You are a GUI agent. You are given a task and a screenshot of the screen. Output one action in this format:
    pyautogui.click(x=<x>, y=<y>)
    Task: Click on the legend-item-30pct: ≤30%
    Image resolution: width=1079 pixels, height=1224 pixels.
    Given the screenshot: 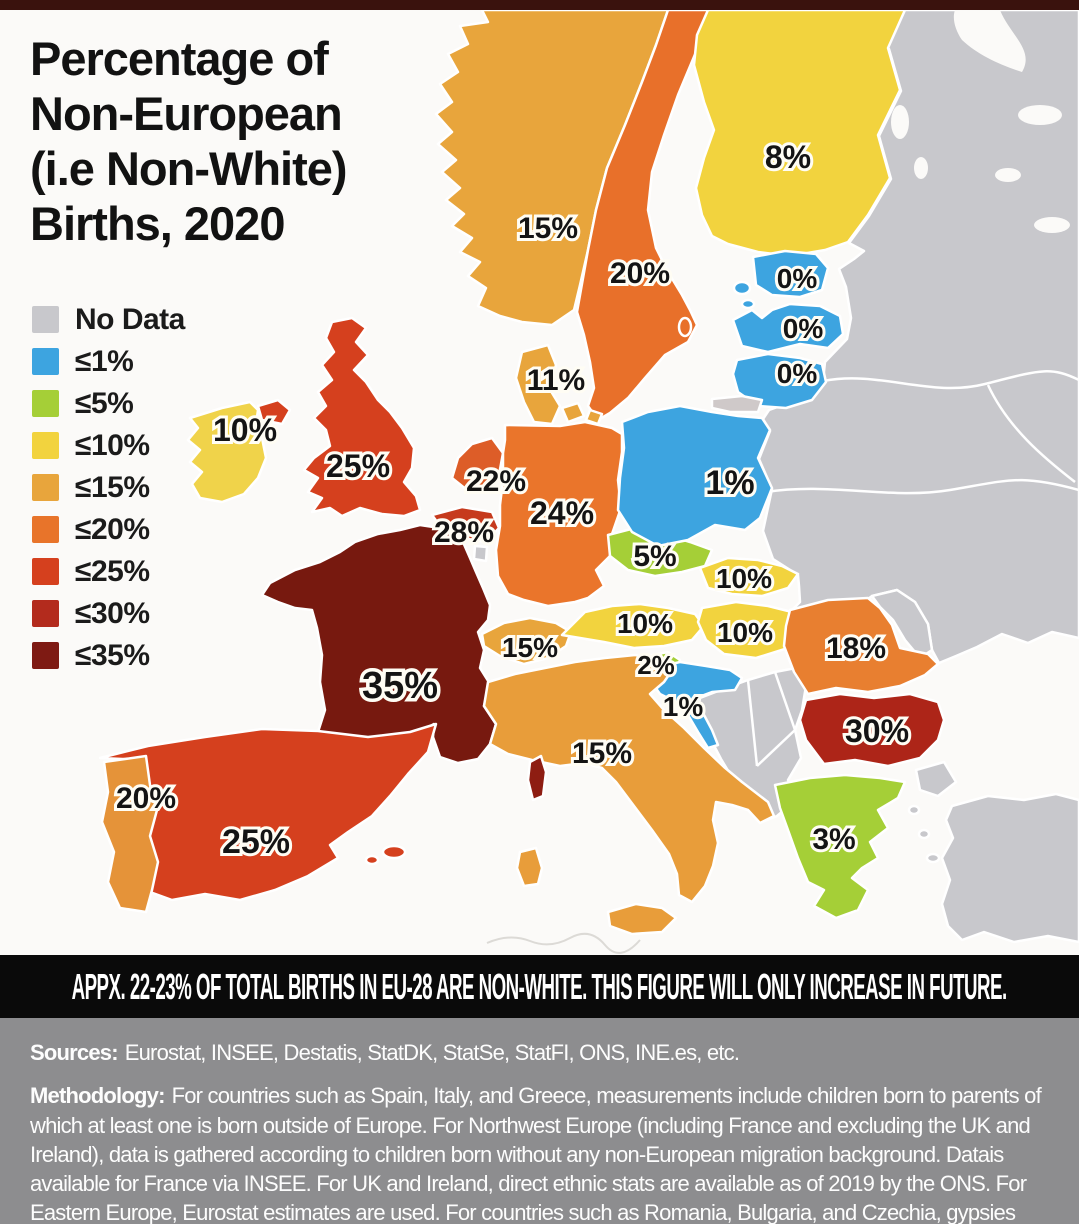 What is the action you would take?
    pyautogui.click(x=108, y=613)
    